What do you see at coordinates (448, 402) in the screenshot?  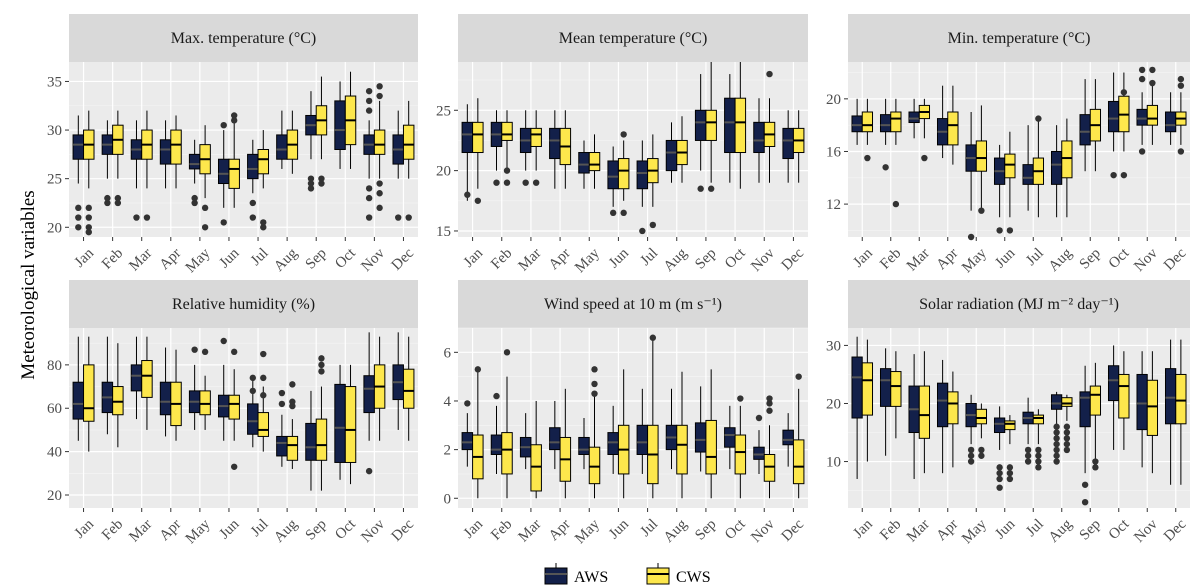 I see `y-tick-label: 4` at bounding box center [448, 402].